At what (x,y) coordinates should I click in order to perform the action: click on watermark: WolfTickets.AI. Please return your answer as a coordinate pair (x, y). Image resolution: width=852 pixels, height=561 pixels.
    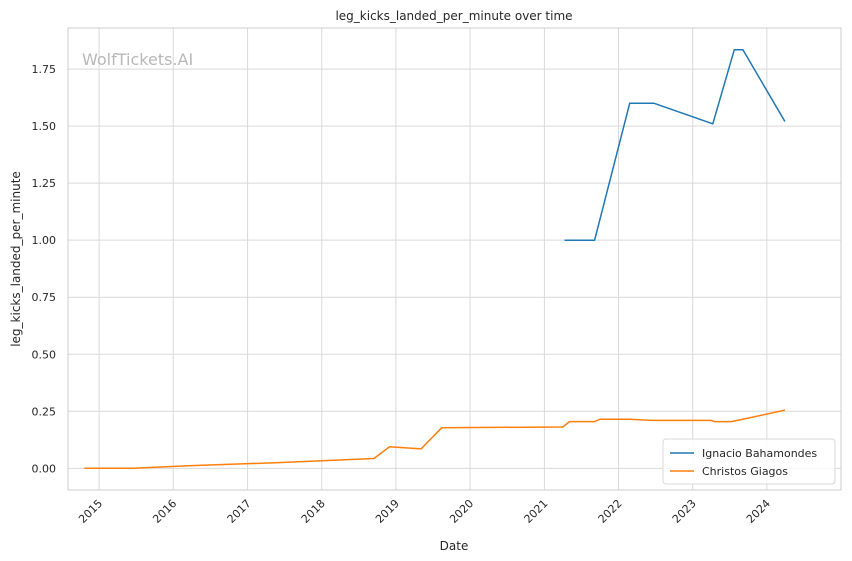
    Looking at the image, I should click on (137, 59).